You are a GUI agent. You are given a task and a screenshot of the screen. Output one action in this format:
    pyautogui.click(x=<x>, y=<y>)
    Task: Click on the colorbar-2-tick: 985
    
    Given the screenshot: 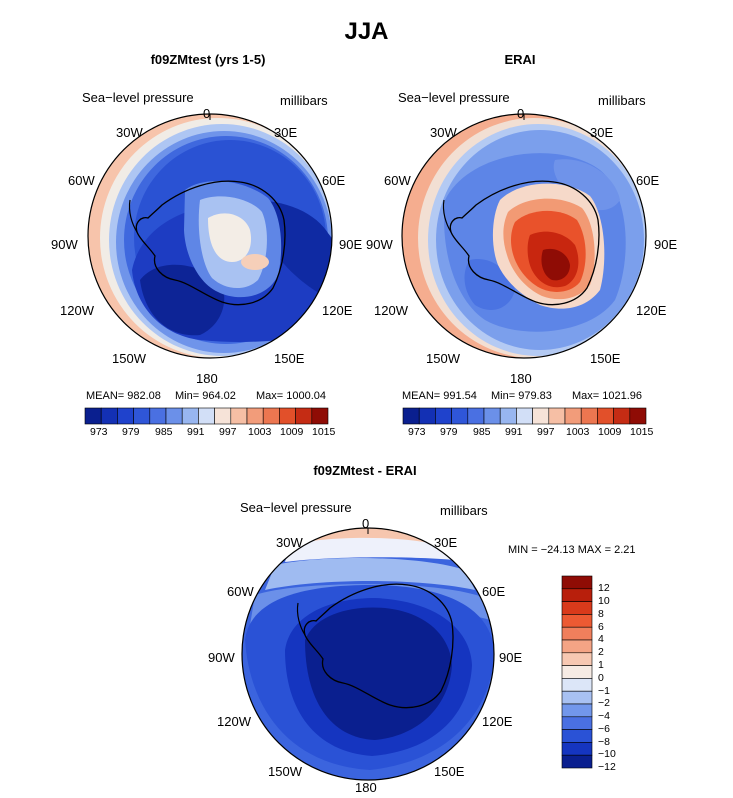 What is the action you would take?
    pyautogui.click(x=482, y=432)
    